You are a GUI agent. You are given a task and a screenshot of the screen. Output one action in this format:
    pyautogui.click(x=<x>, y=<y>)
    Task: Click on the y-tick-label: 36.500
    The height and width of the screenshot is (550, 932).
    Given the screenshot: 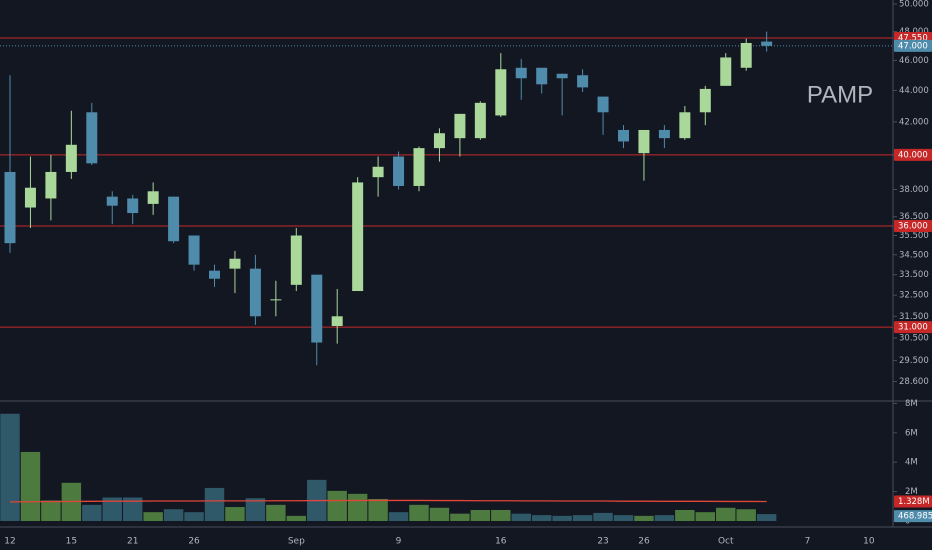 What is the action you would take?
    pyautogui.click(x=914, y=217)
    